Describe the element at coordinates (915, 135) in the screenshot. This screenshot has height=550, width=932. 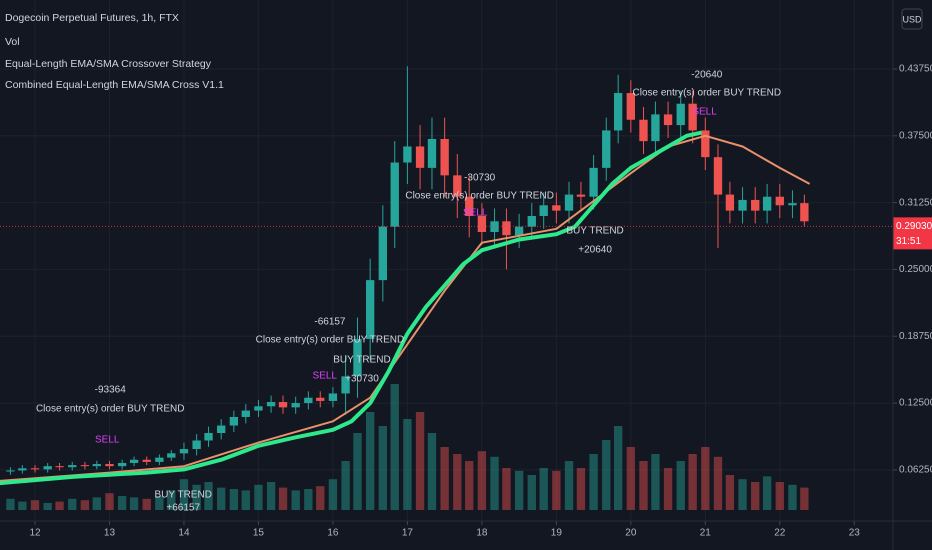
I see `y-tick-label: 0.3750000` at that location.